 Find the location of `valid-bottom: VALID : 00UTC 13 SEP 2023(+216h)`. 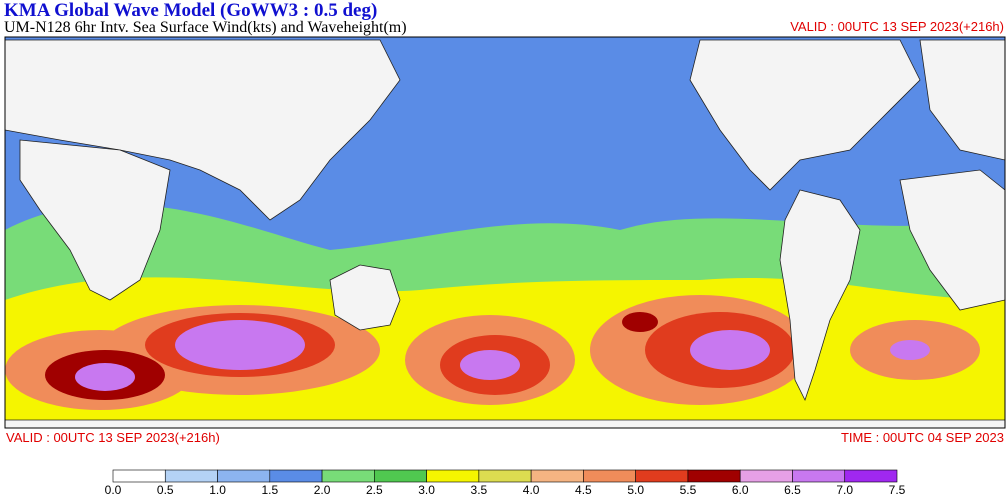

valid-bottom: VALID : 00UTC 13 SEP 2023(+216h) is located at coordinates (113, 437).